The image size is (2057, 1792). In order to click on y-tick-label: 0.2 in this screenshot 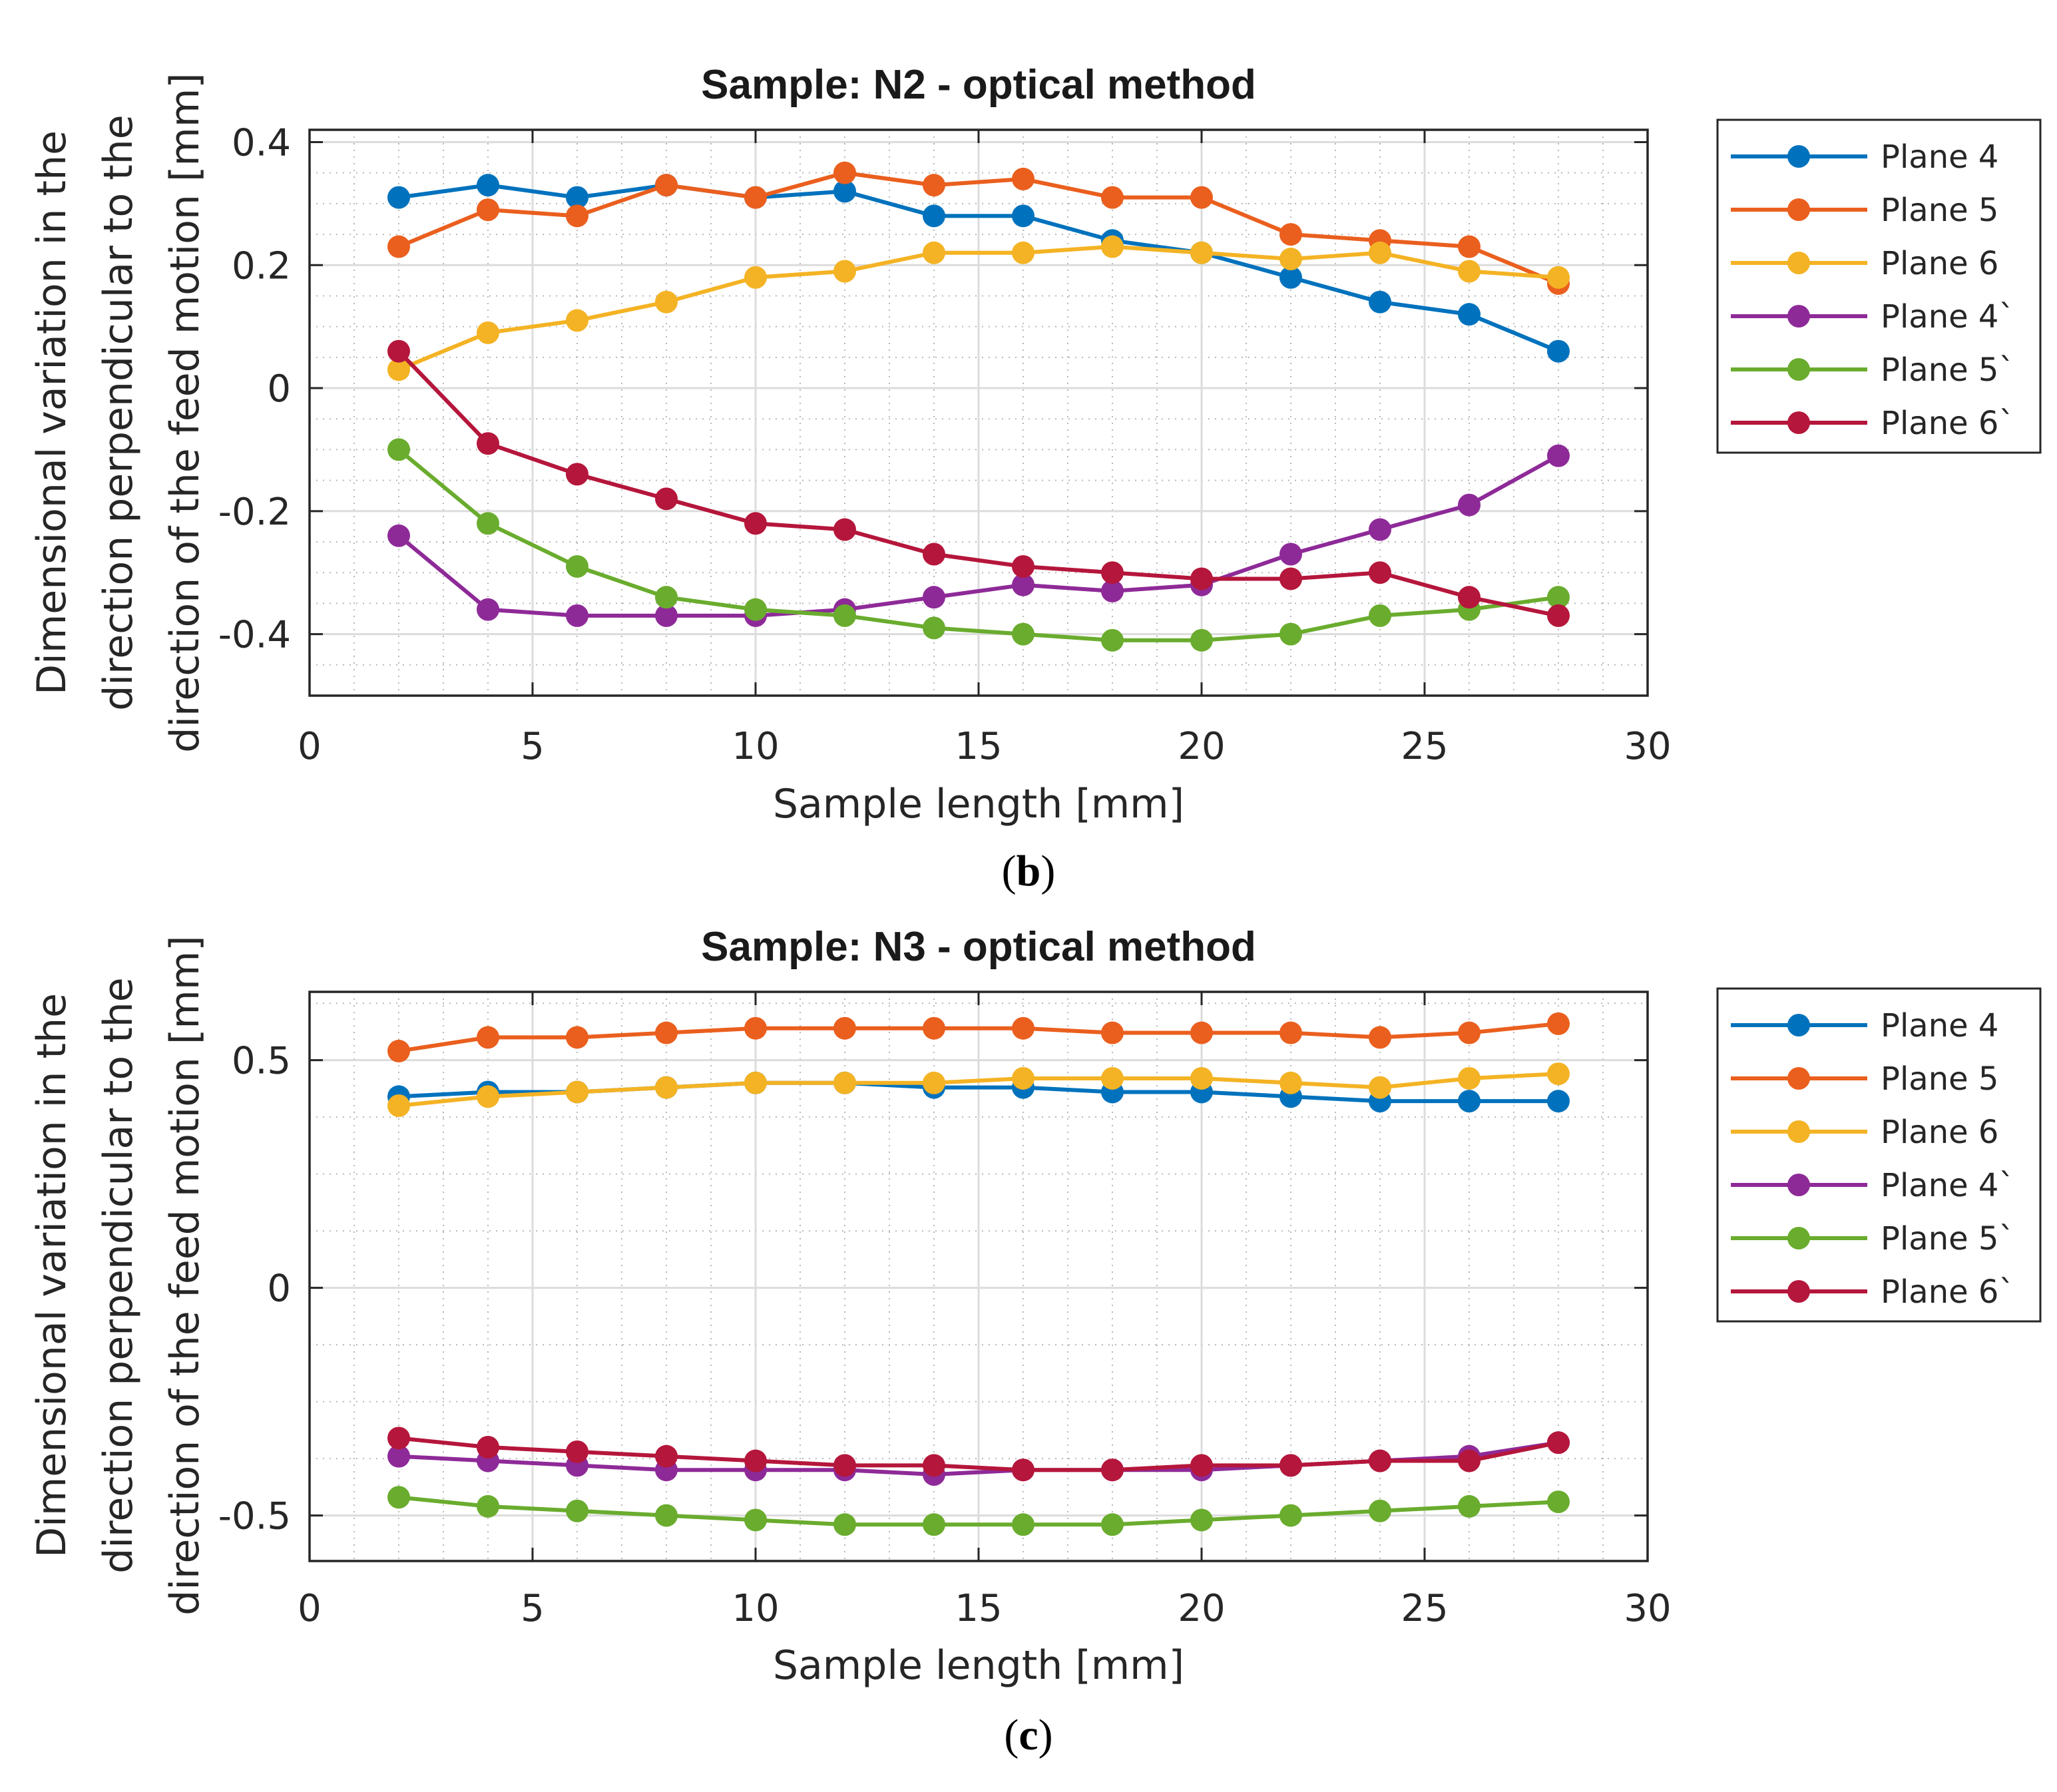, I will do `click(261, 266)`.